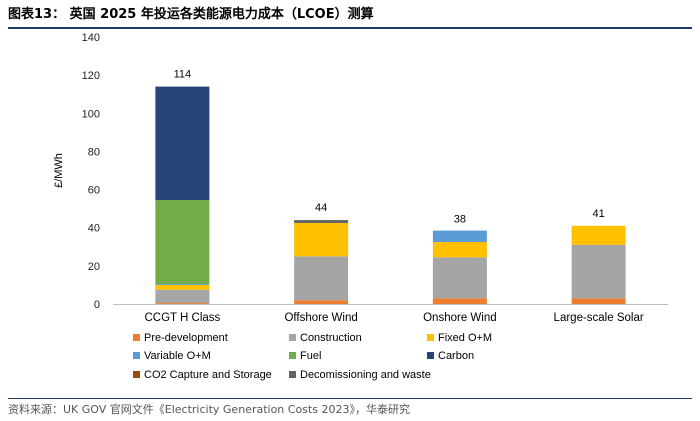 The height and width of the screenshot is (421, 700). What do you see at coordinates (365, 375) in the screenshot?
I see `legend-label: Decomissioning and waste` at bounding box center [365, 375].